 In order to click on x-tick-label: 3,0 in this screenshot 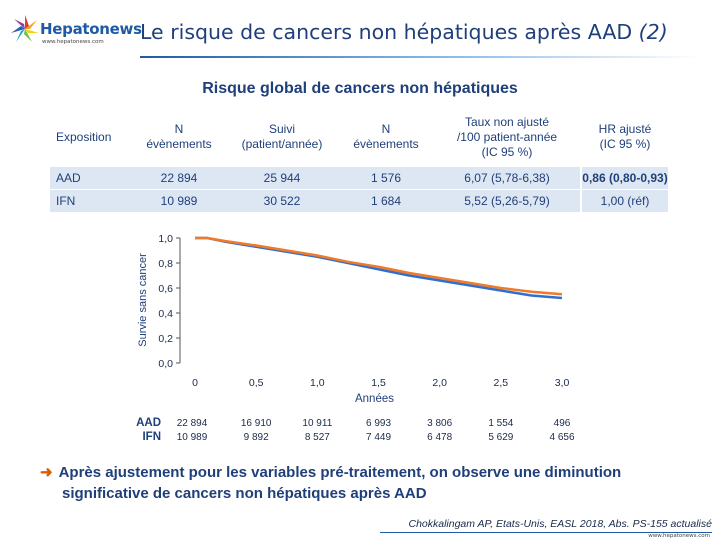, I will do `click(562, 383)`.